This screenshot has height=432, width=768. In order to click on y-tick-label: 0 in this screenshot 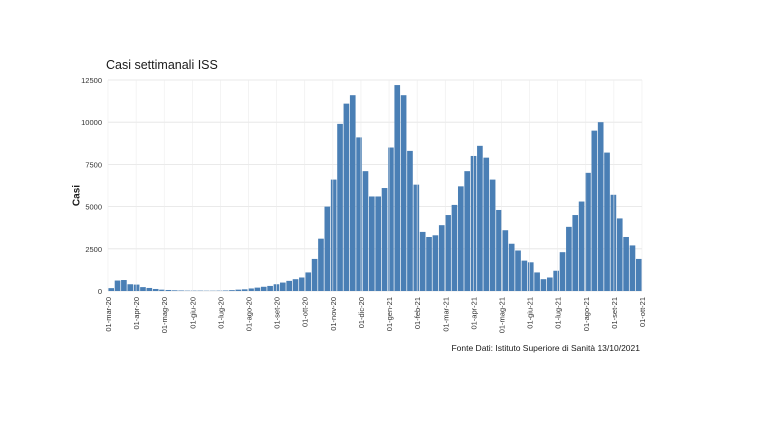, I will do `click(100, 291)`.